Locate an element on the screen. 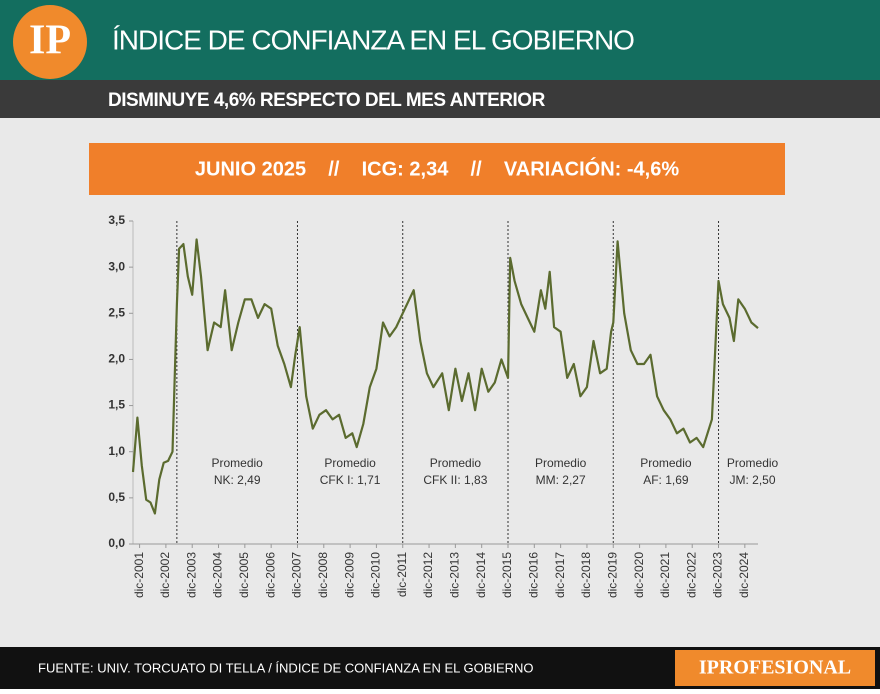 The height and width of the screenshot is (694, 880). period-label: MM: 2,27 is located at coordinates (561, 480).